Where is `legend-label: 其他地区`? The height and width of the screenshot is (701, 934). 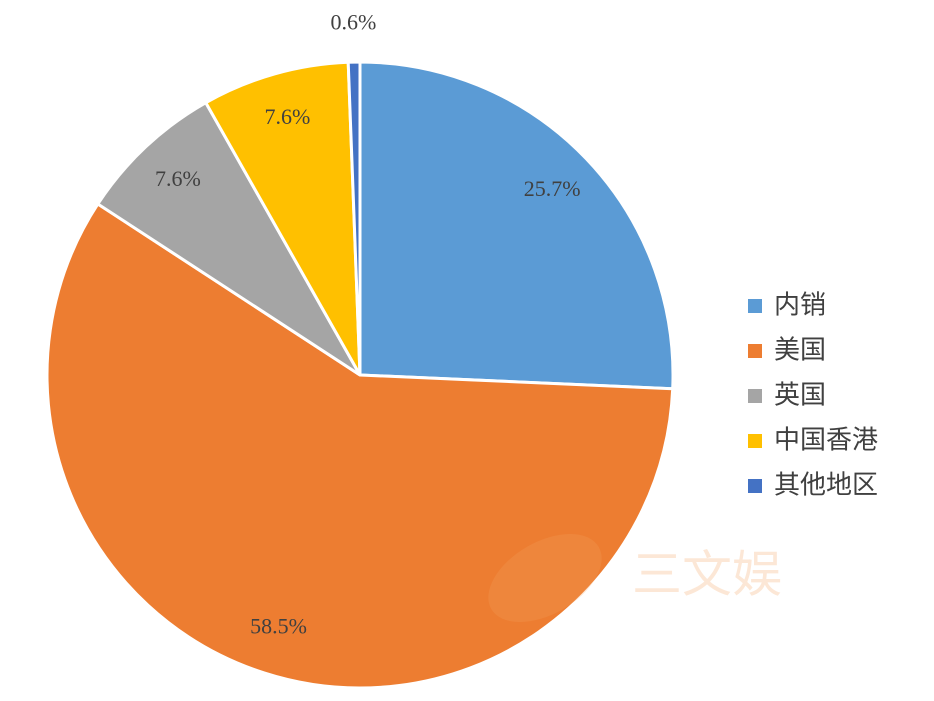
legend-label: 其他地区 is located at coordinates (826, 486).